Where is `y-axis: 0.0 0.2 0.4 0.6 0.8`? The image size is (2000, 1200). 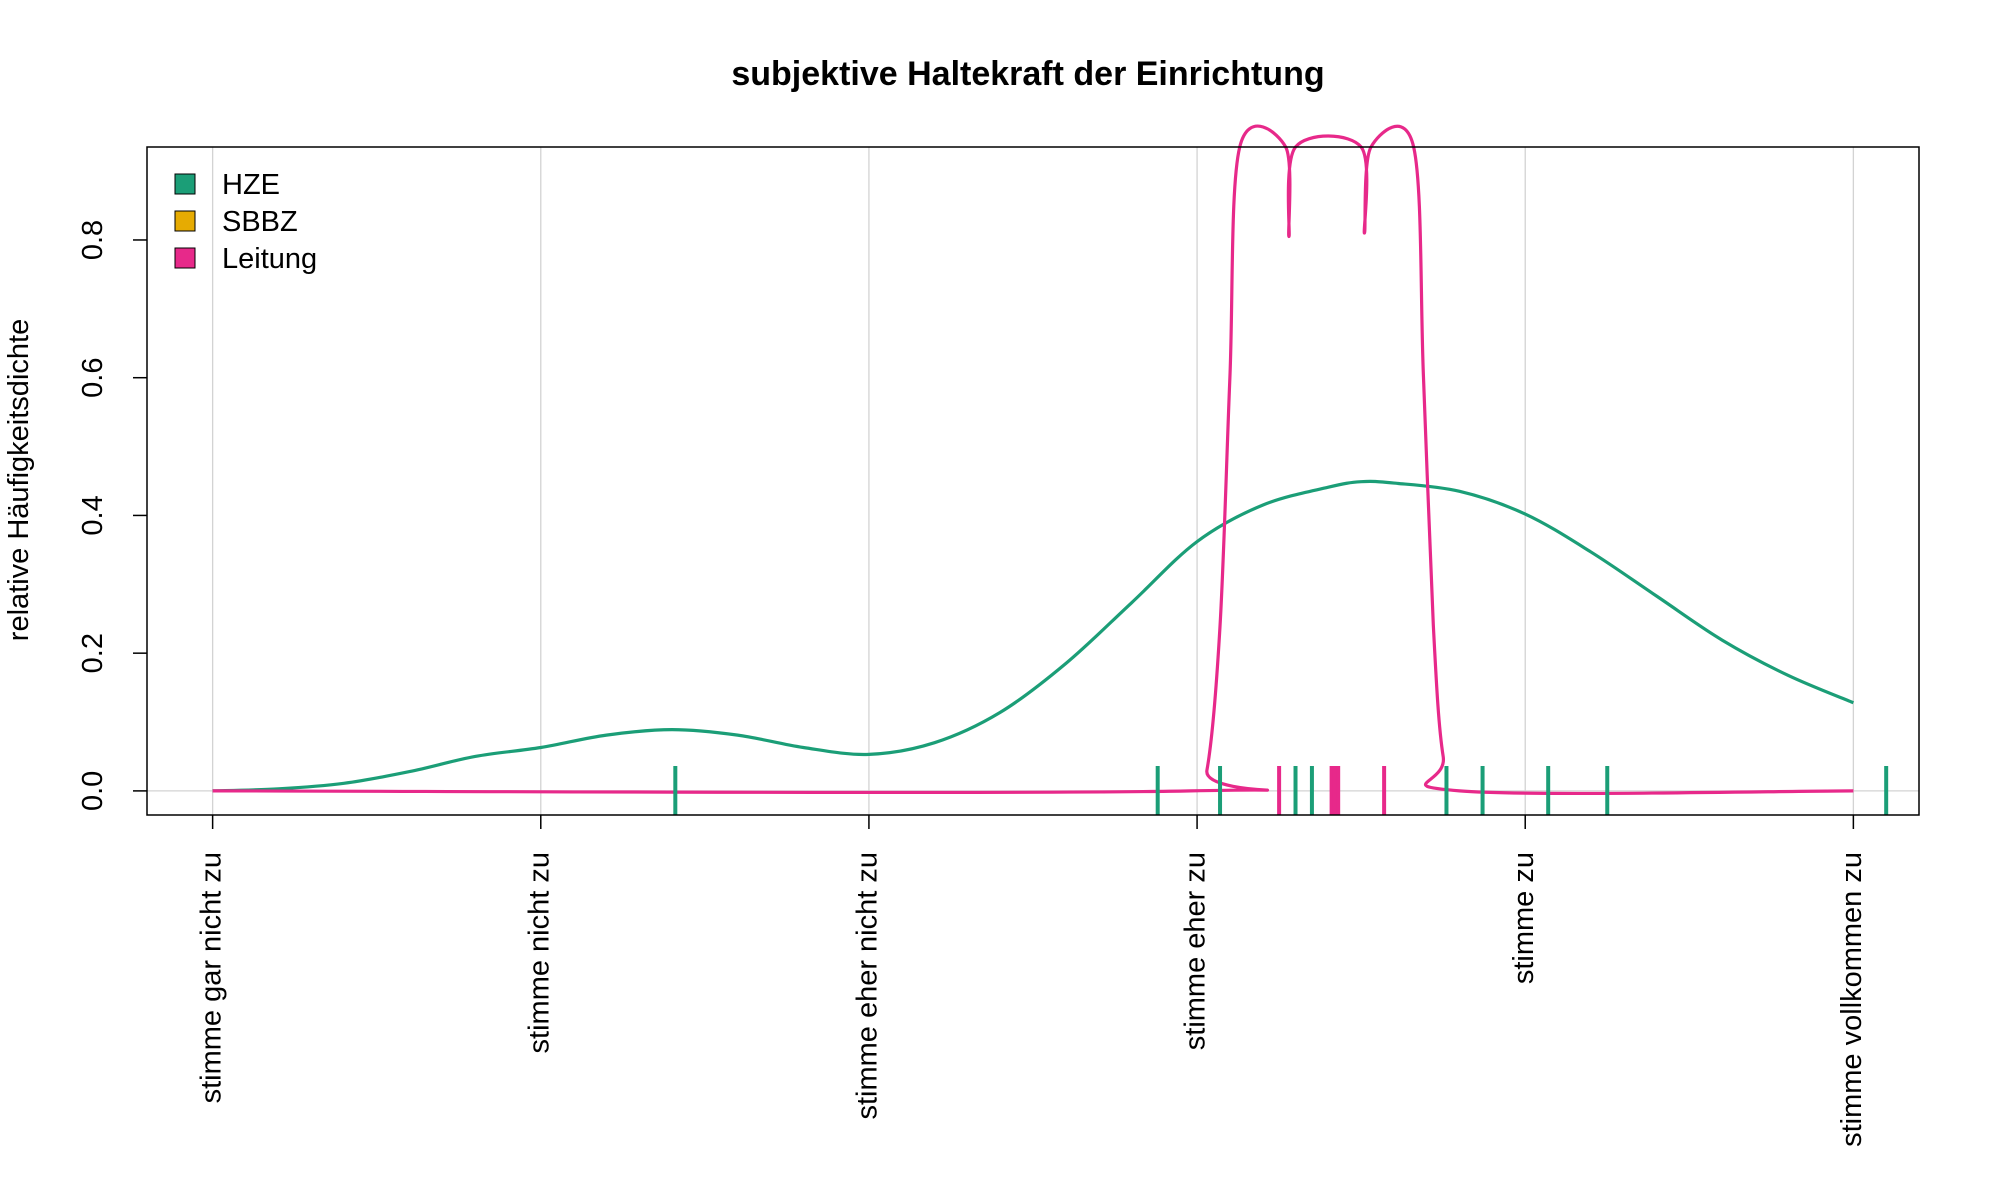
y-axis: 0.0 0.2 0.4 0.6 0.8 is located at coordinates (112, 515).